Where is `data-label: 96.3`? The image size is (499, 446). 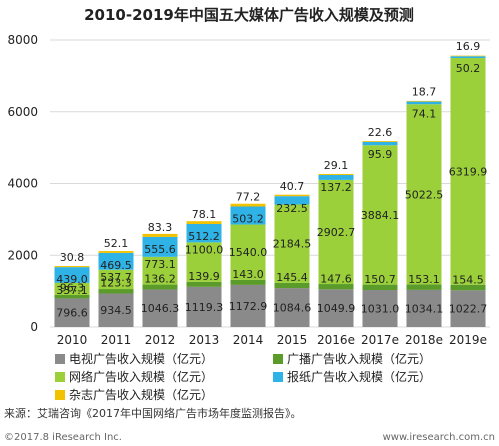
data-label: 96.3 is located at coordinates (72, 287).